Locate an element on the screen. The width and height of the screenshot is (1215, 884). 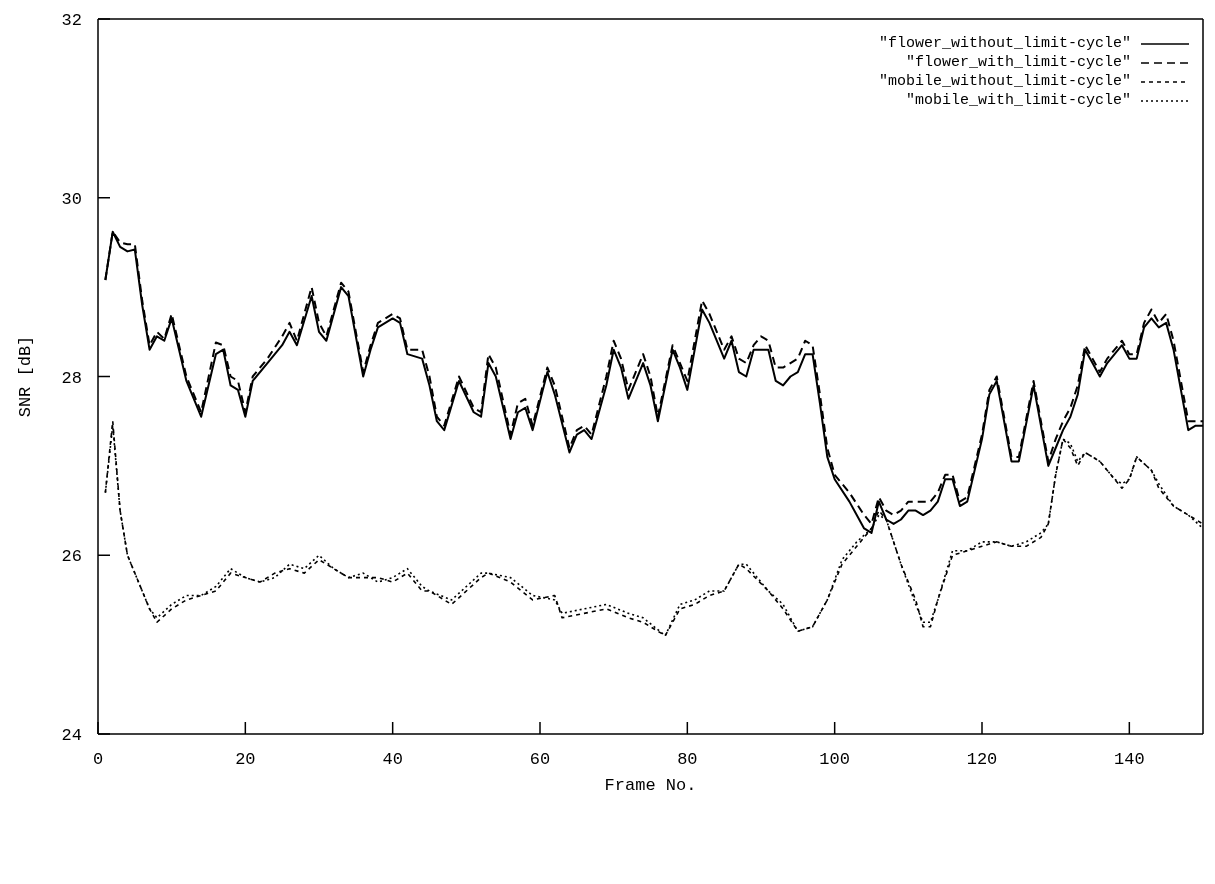
y-tick-label: 30 is located at coordinates (71, 199).